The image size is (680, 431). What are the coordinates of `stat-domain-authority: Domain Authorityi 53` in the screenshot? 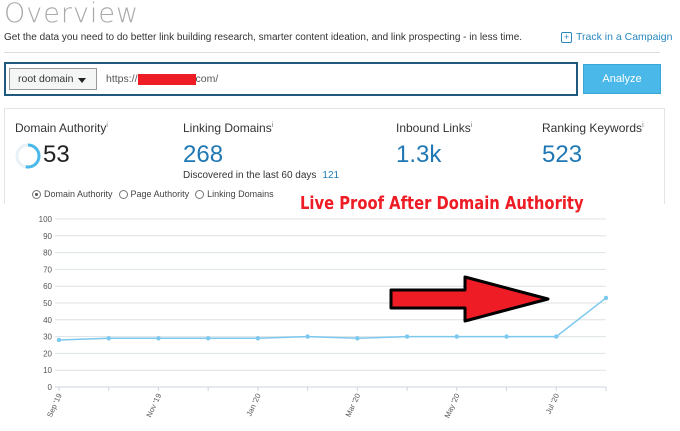 It's located at (61, 145).